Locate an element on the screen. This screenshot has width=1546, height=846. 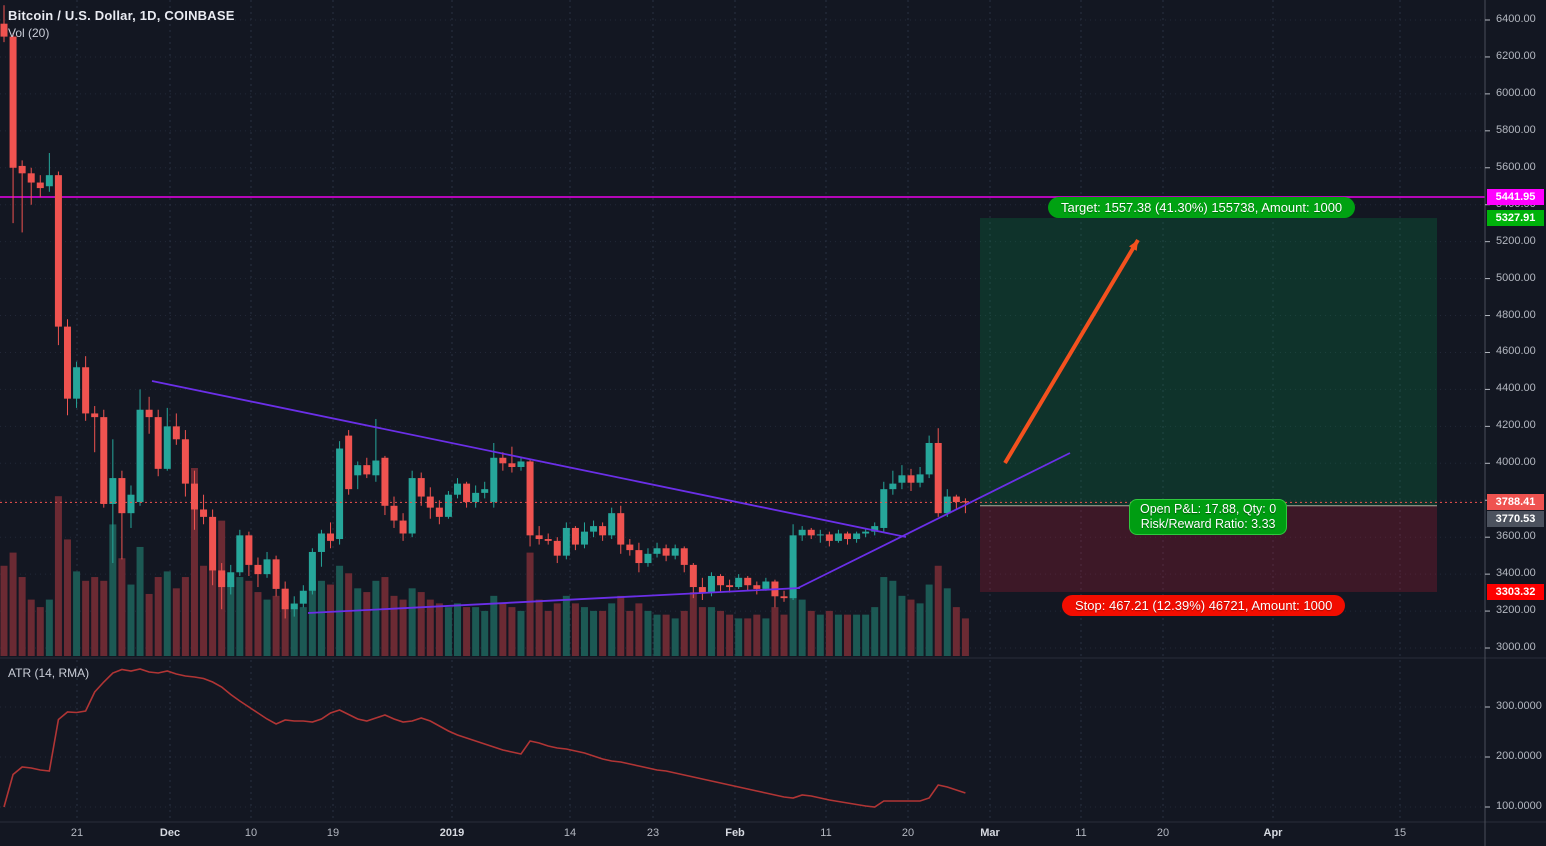
entry-price-label: 3770.53 is located at coordinates (1515, 519).